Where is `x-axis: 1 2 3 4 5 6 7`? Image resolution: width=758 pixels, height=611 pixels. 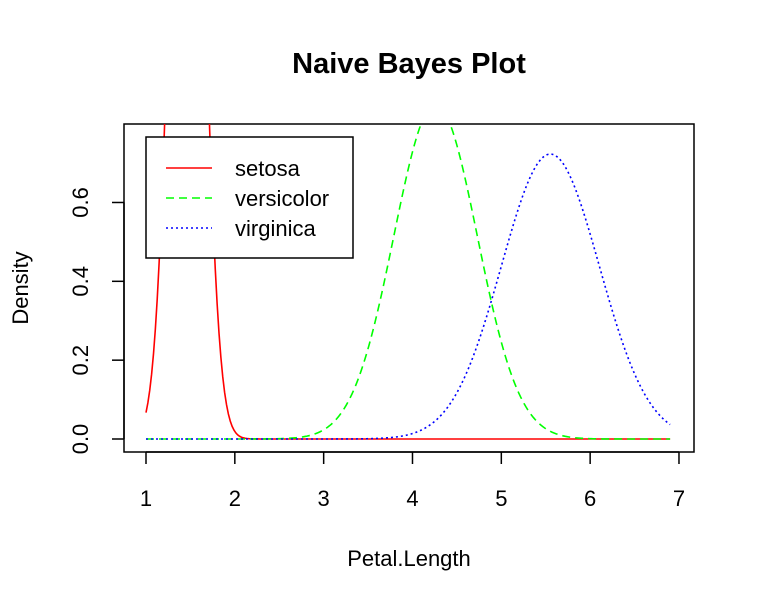 x-axis: 1 2 3 4 5 6 7 is located at coordinates (412, 481).